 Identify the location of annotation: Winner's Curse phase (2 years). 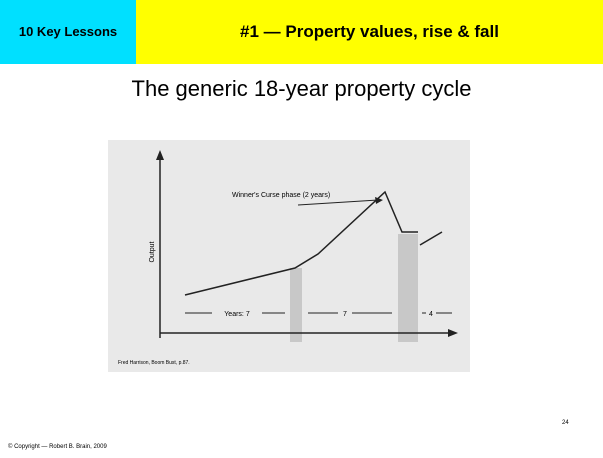
(281, 195).